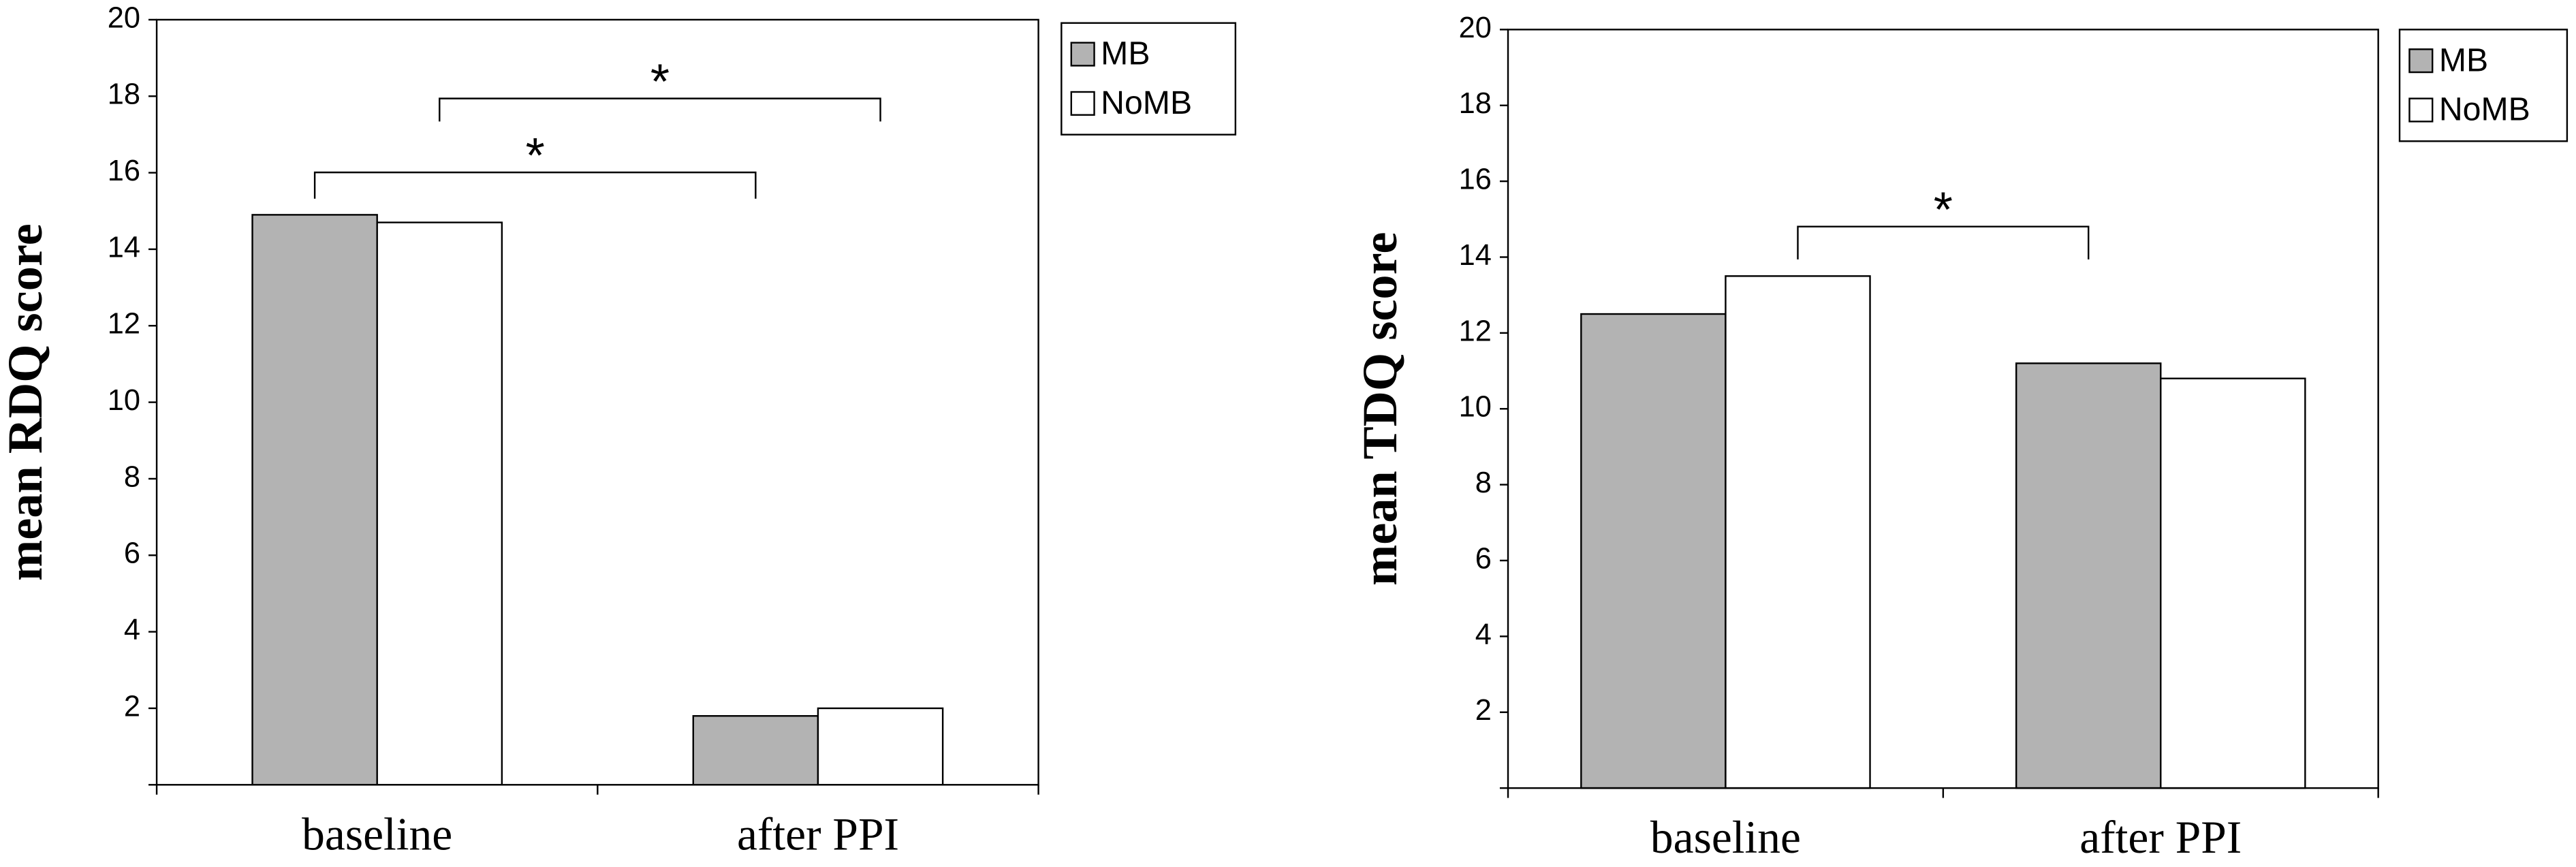 The image size is (2576, 867). Describe the element at coordinates (1380, 409) in the screenshot. I see `y-axis-label: mean TDQ score` at that location.